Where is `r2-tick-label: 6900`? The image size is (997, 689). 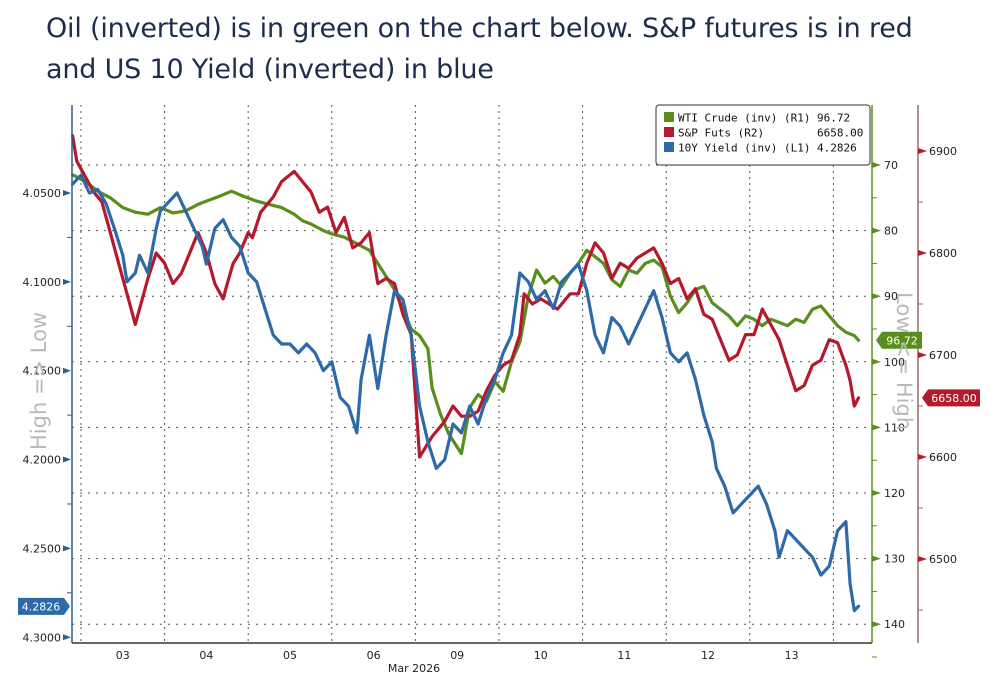
r2-tick-label: 6900 is located at coordinates (943, 151).